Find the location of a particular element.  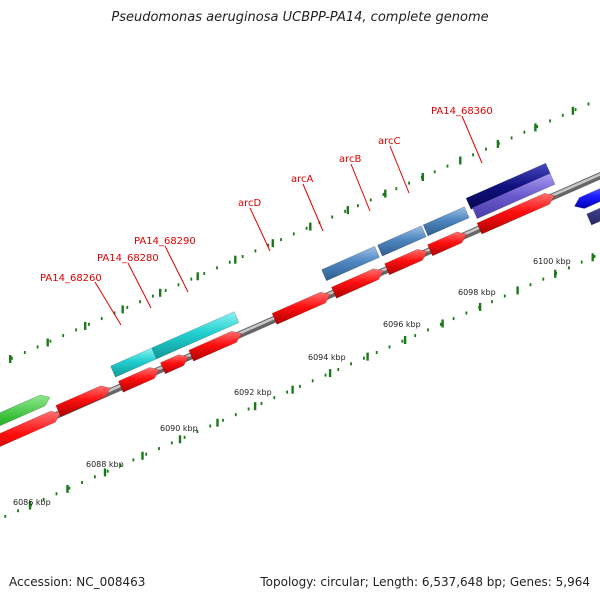

gene-label-pa14-68360: PA14_68360 is located at coordinates (462, 111).